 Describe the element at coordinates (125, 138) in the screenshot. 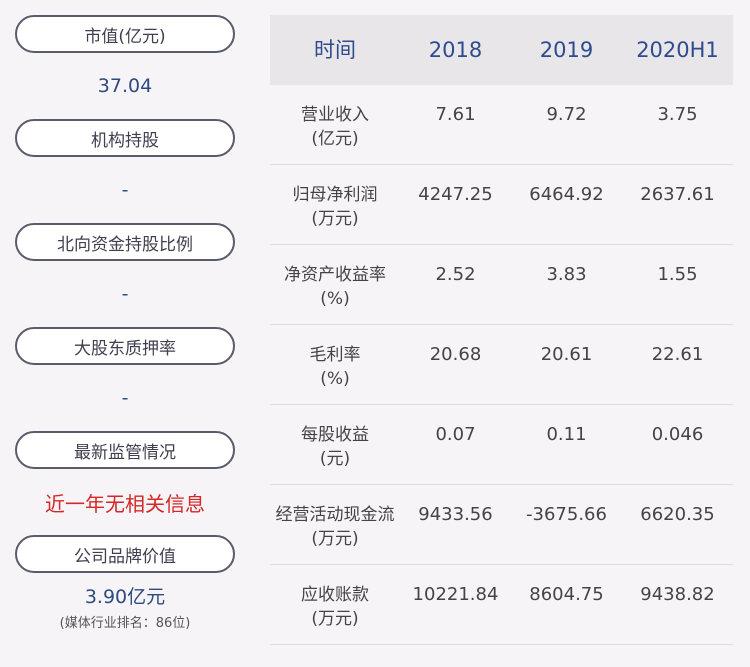

I see `institutional-holding-label: 机构持股` at that location.